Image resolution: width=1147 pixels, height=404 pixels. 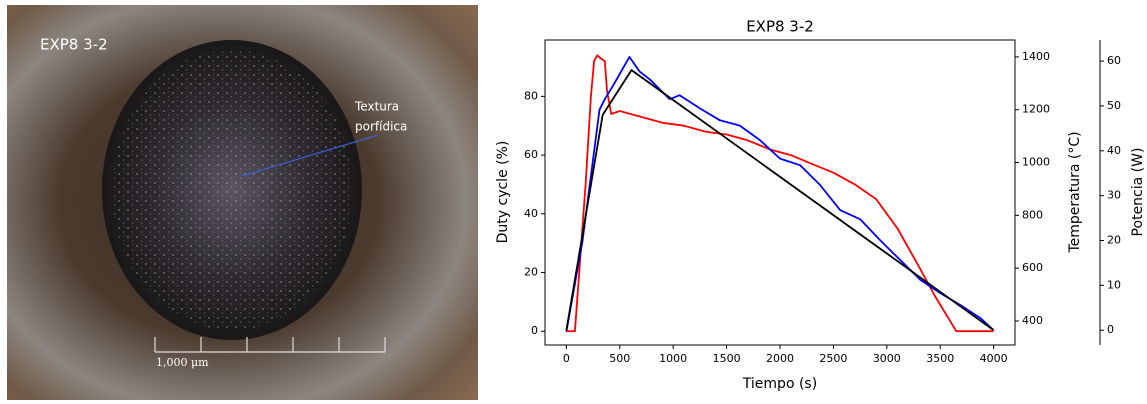 I want to click on annotation: Textura, so click(x=376, y=107).